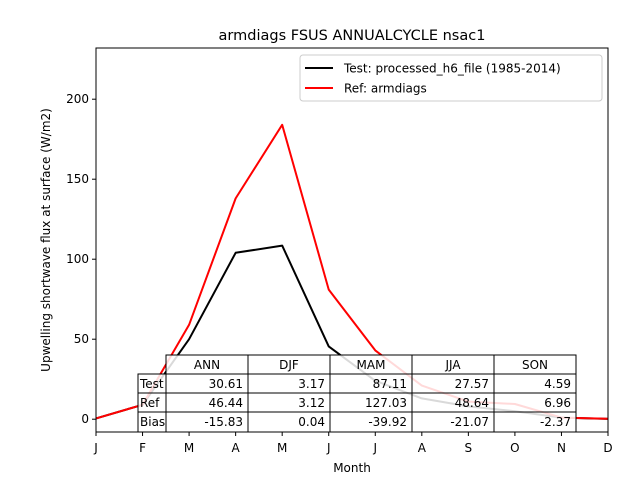 Image resolution: width=640 pixels, height=480 pixels. I want to click on table-cell-value: -15.83, so click(223, 422).